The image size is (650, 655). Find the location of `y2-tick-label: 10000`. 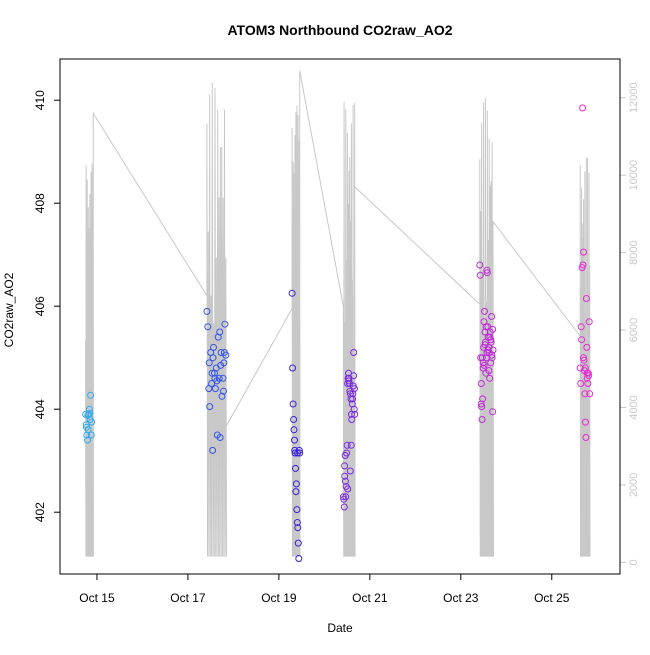

y2-tick-label: 10000 is located at coordinates (634, 175).